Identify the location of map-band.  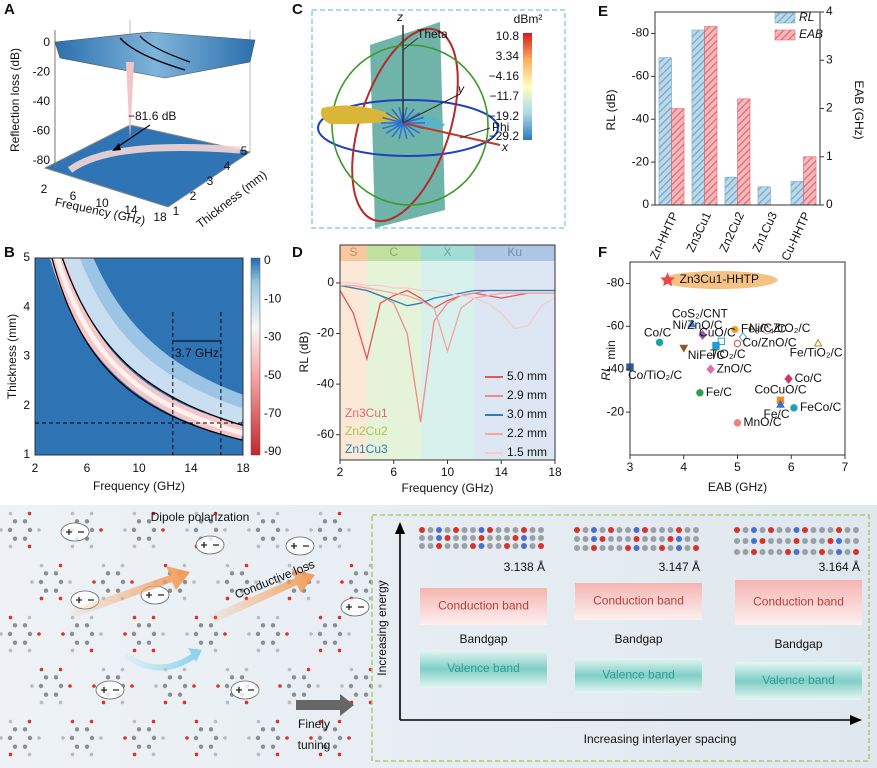
(151, 342).